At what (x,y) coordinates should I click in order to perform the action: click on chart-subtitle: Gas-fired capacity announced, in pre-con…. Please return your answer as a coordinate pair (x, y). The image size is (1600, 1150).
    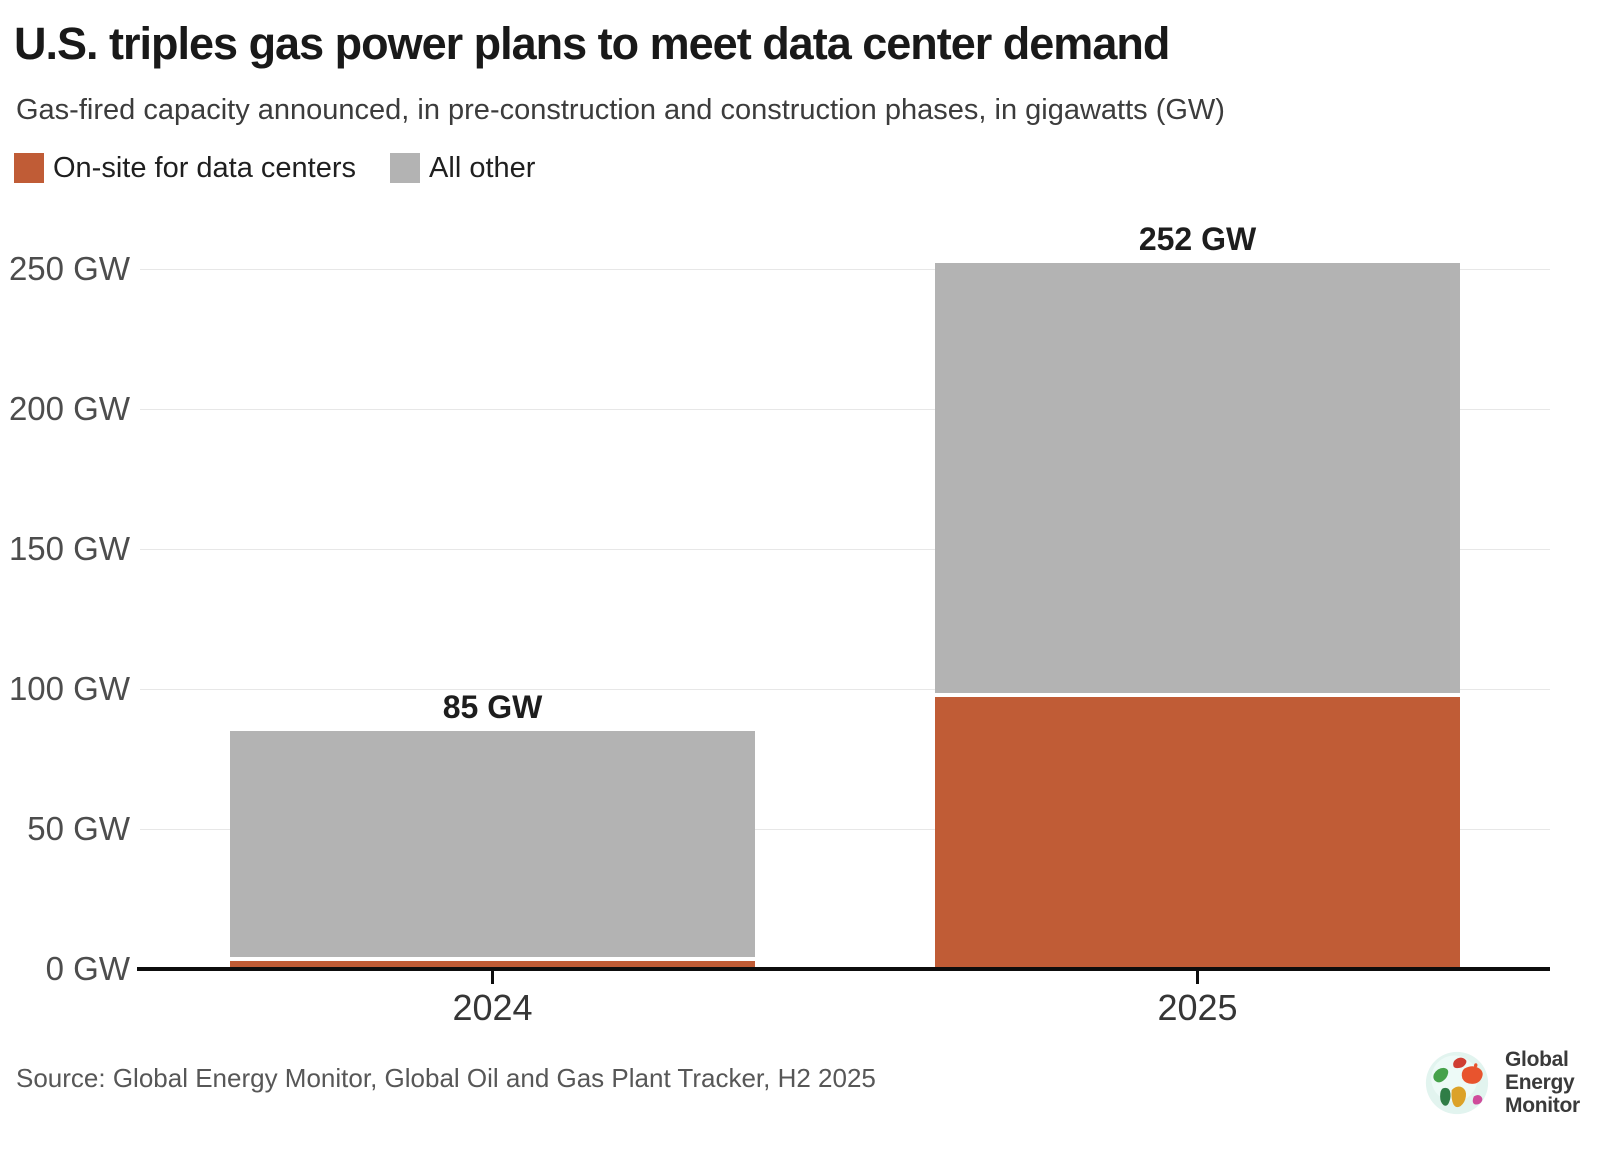
    Looking at the image, I should click on (620, 110).